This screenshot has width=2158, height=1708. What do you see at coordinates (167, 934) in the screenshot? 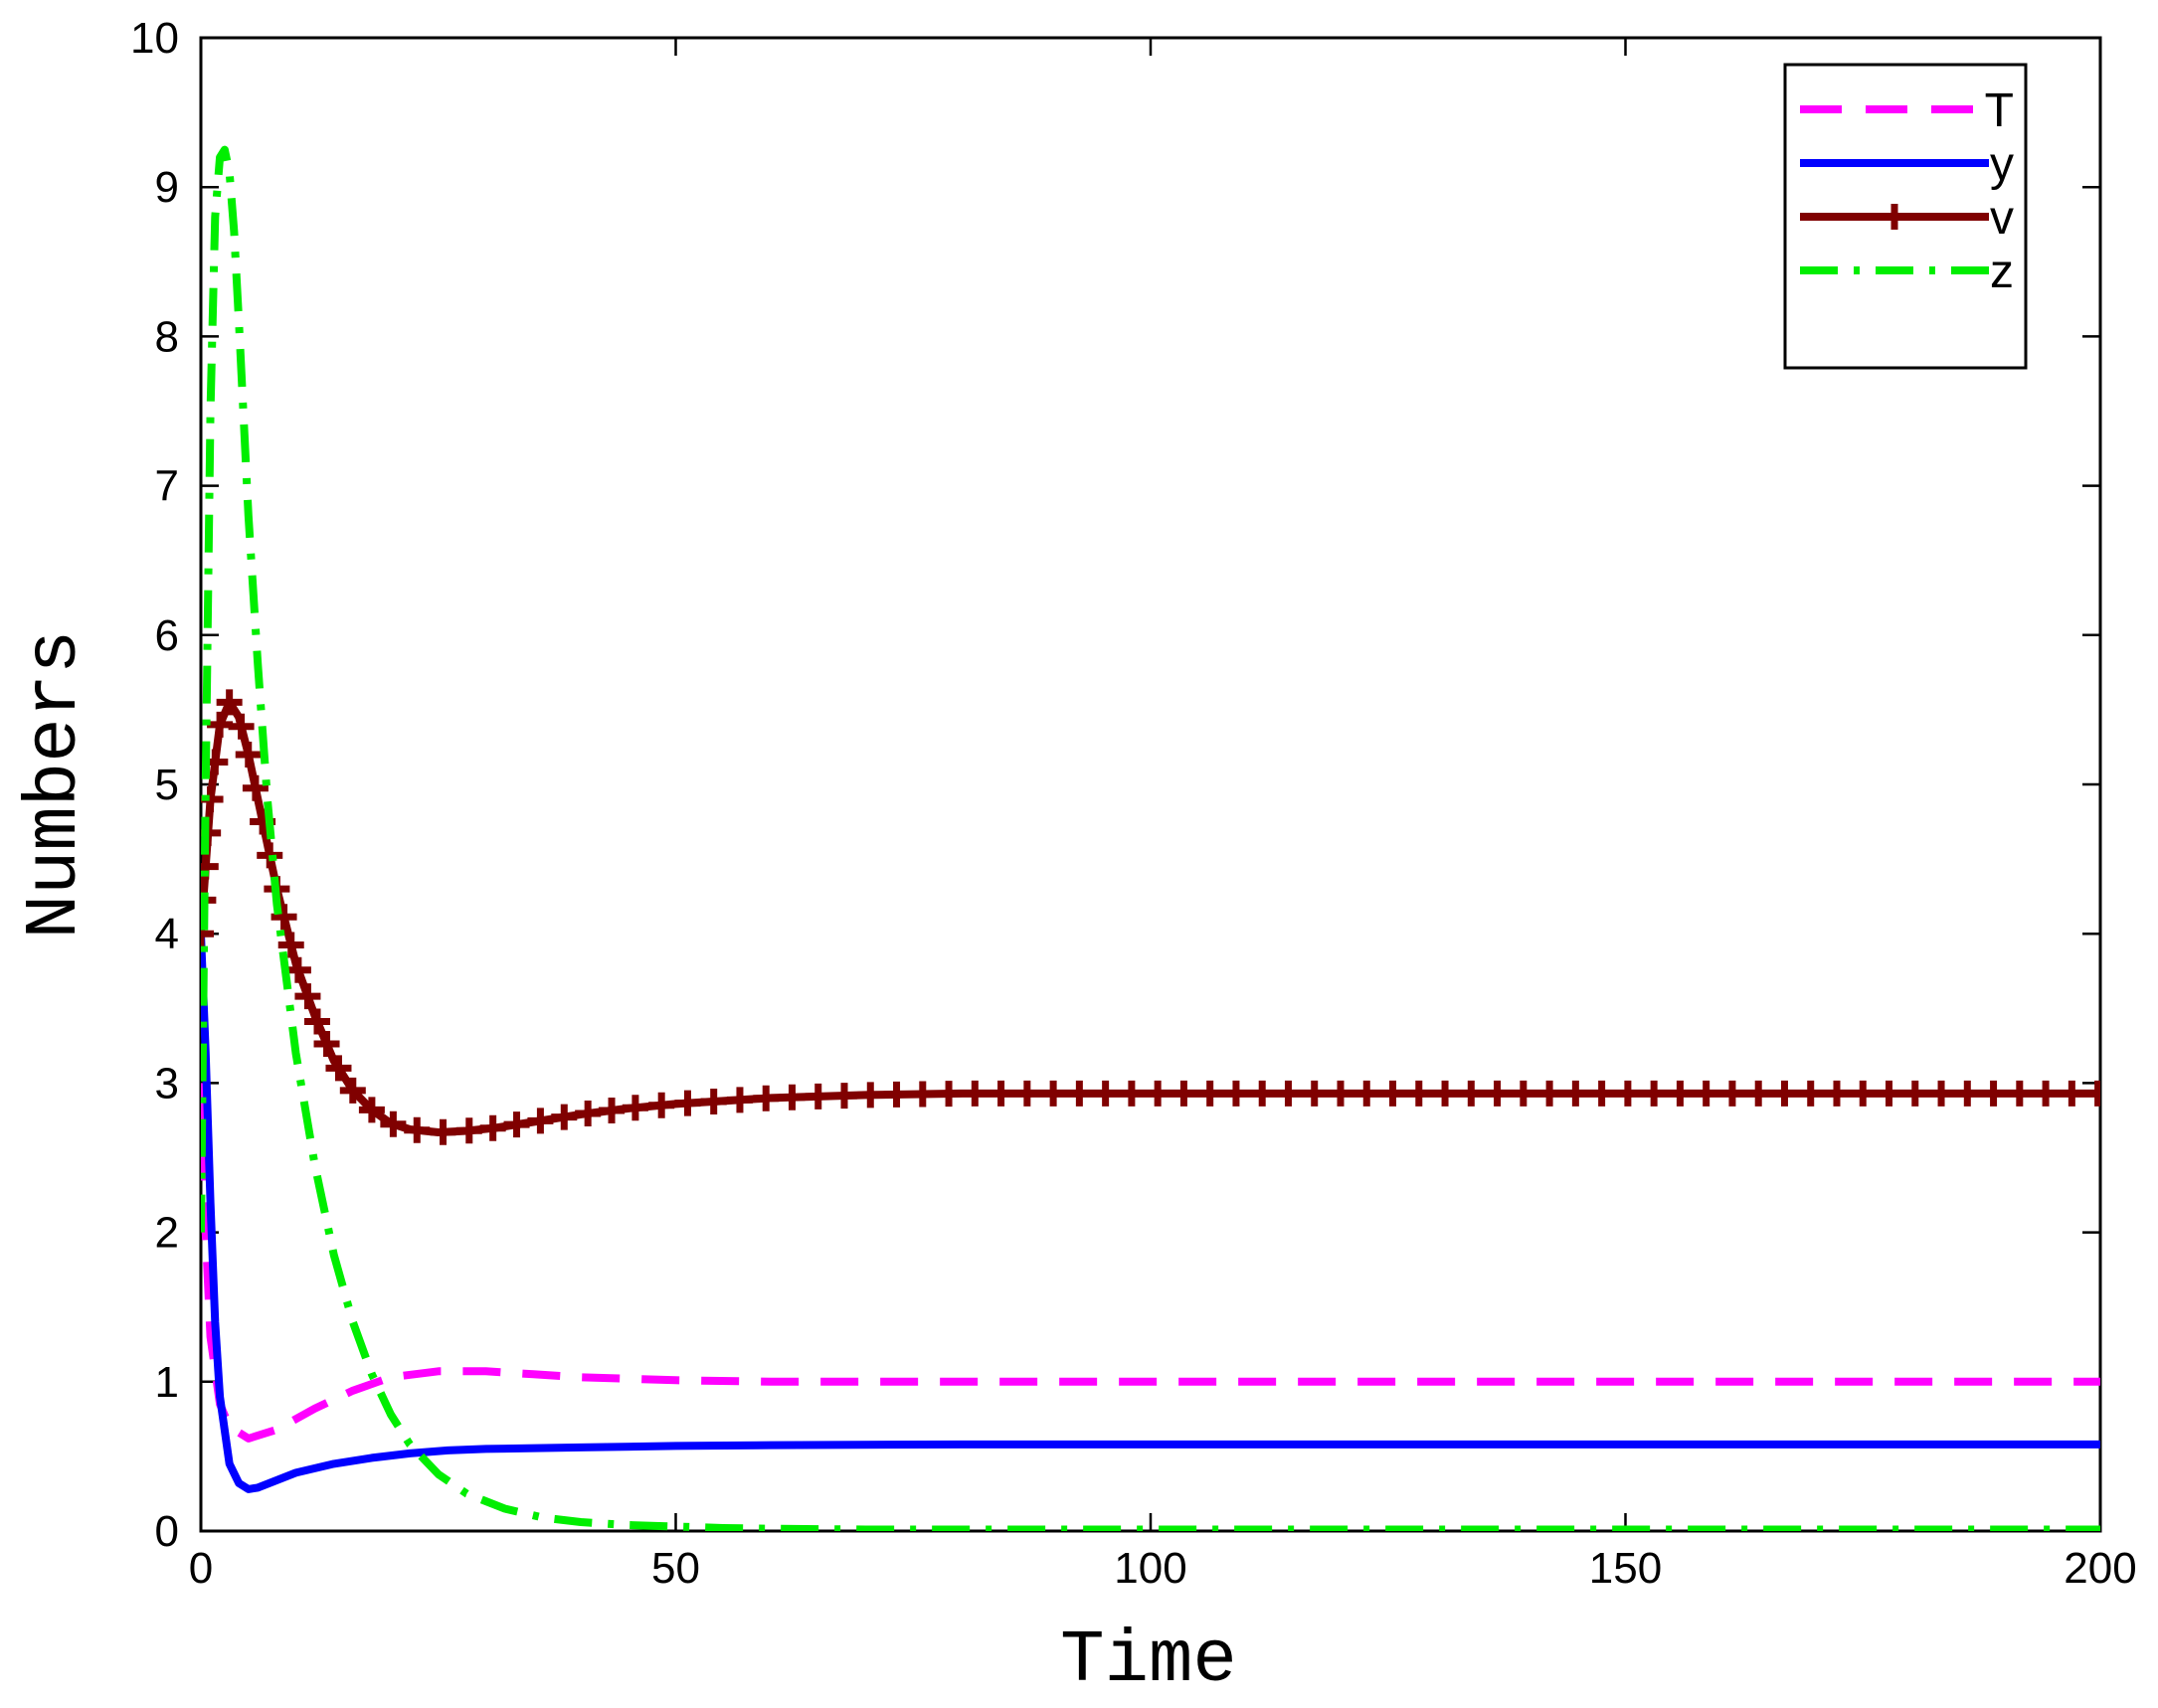
I see `y-tick-label: 4` at bounding box center [167, 934].